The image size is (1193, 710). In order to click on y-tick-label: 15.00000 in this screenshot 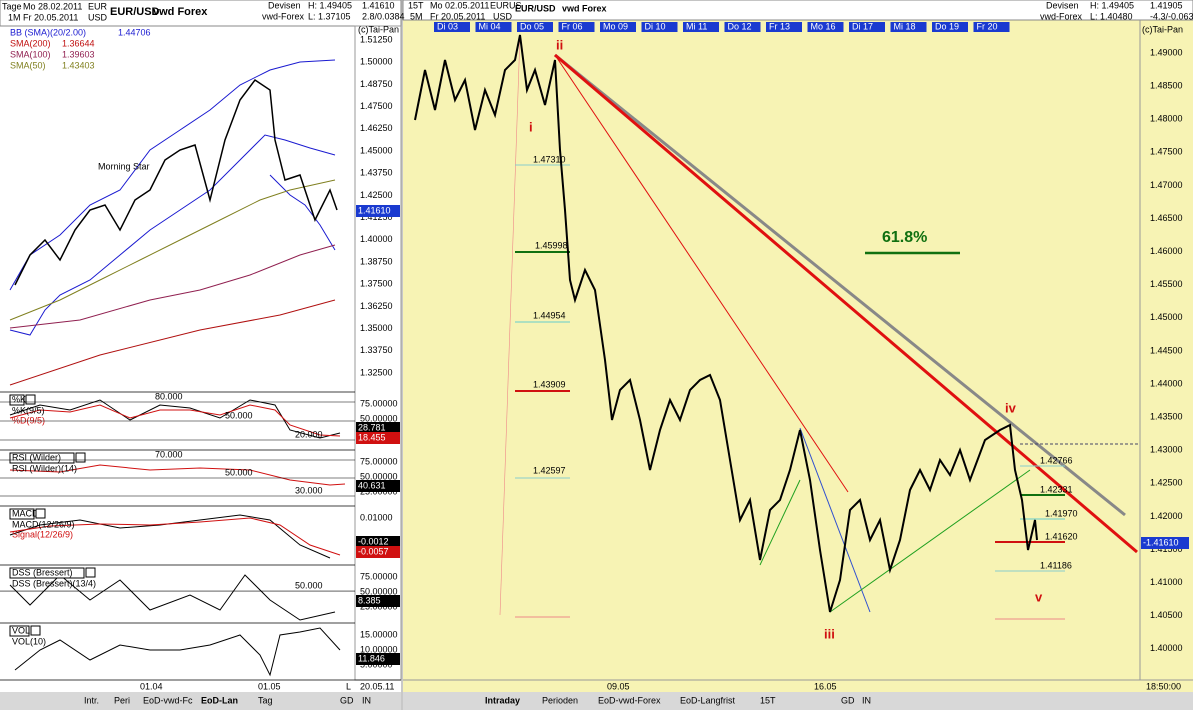, I will do `click(379, 634)`.